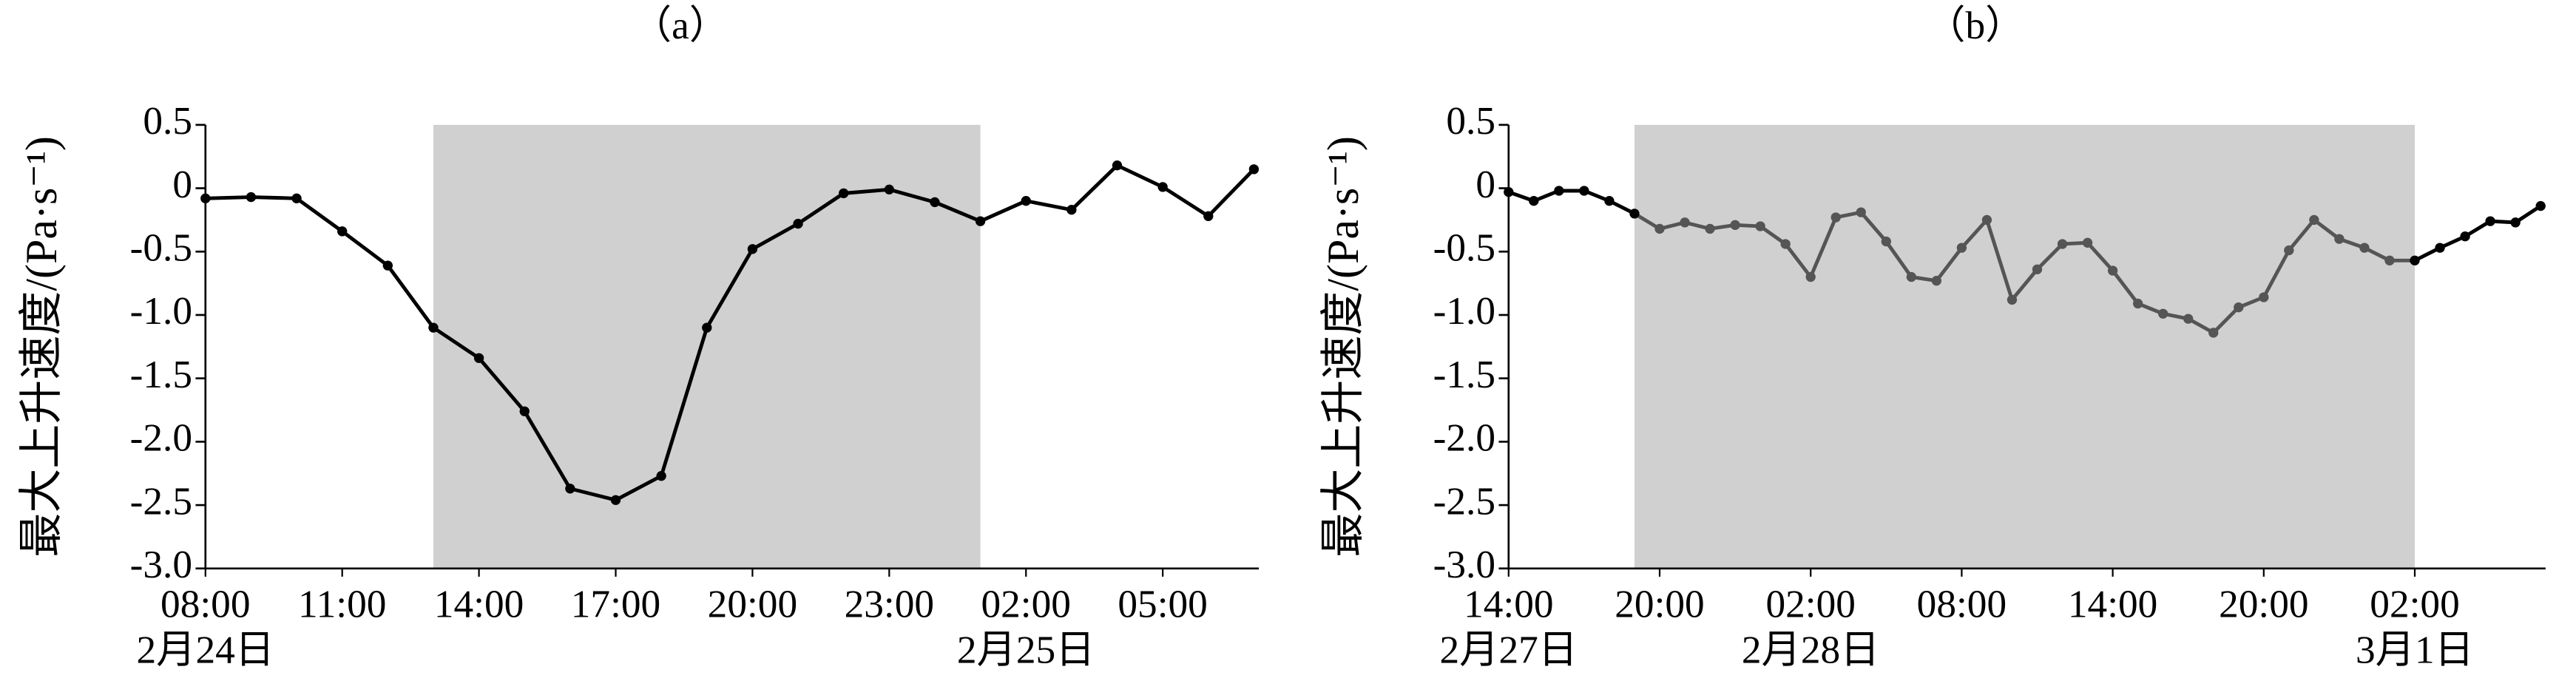  I want to click on y-tick-label: 0, so click(1485, 184).